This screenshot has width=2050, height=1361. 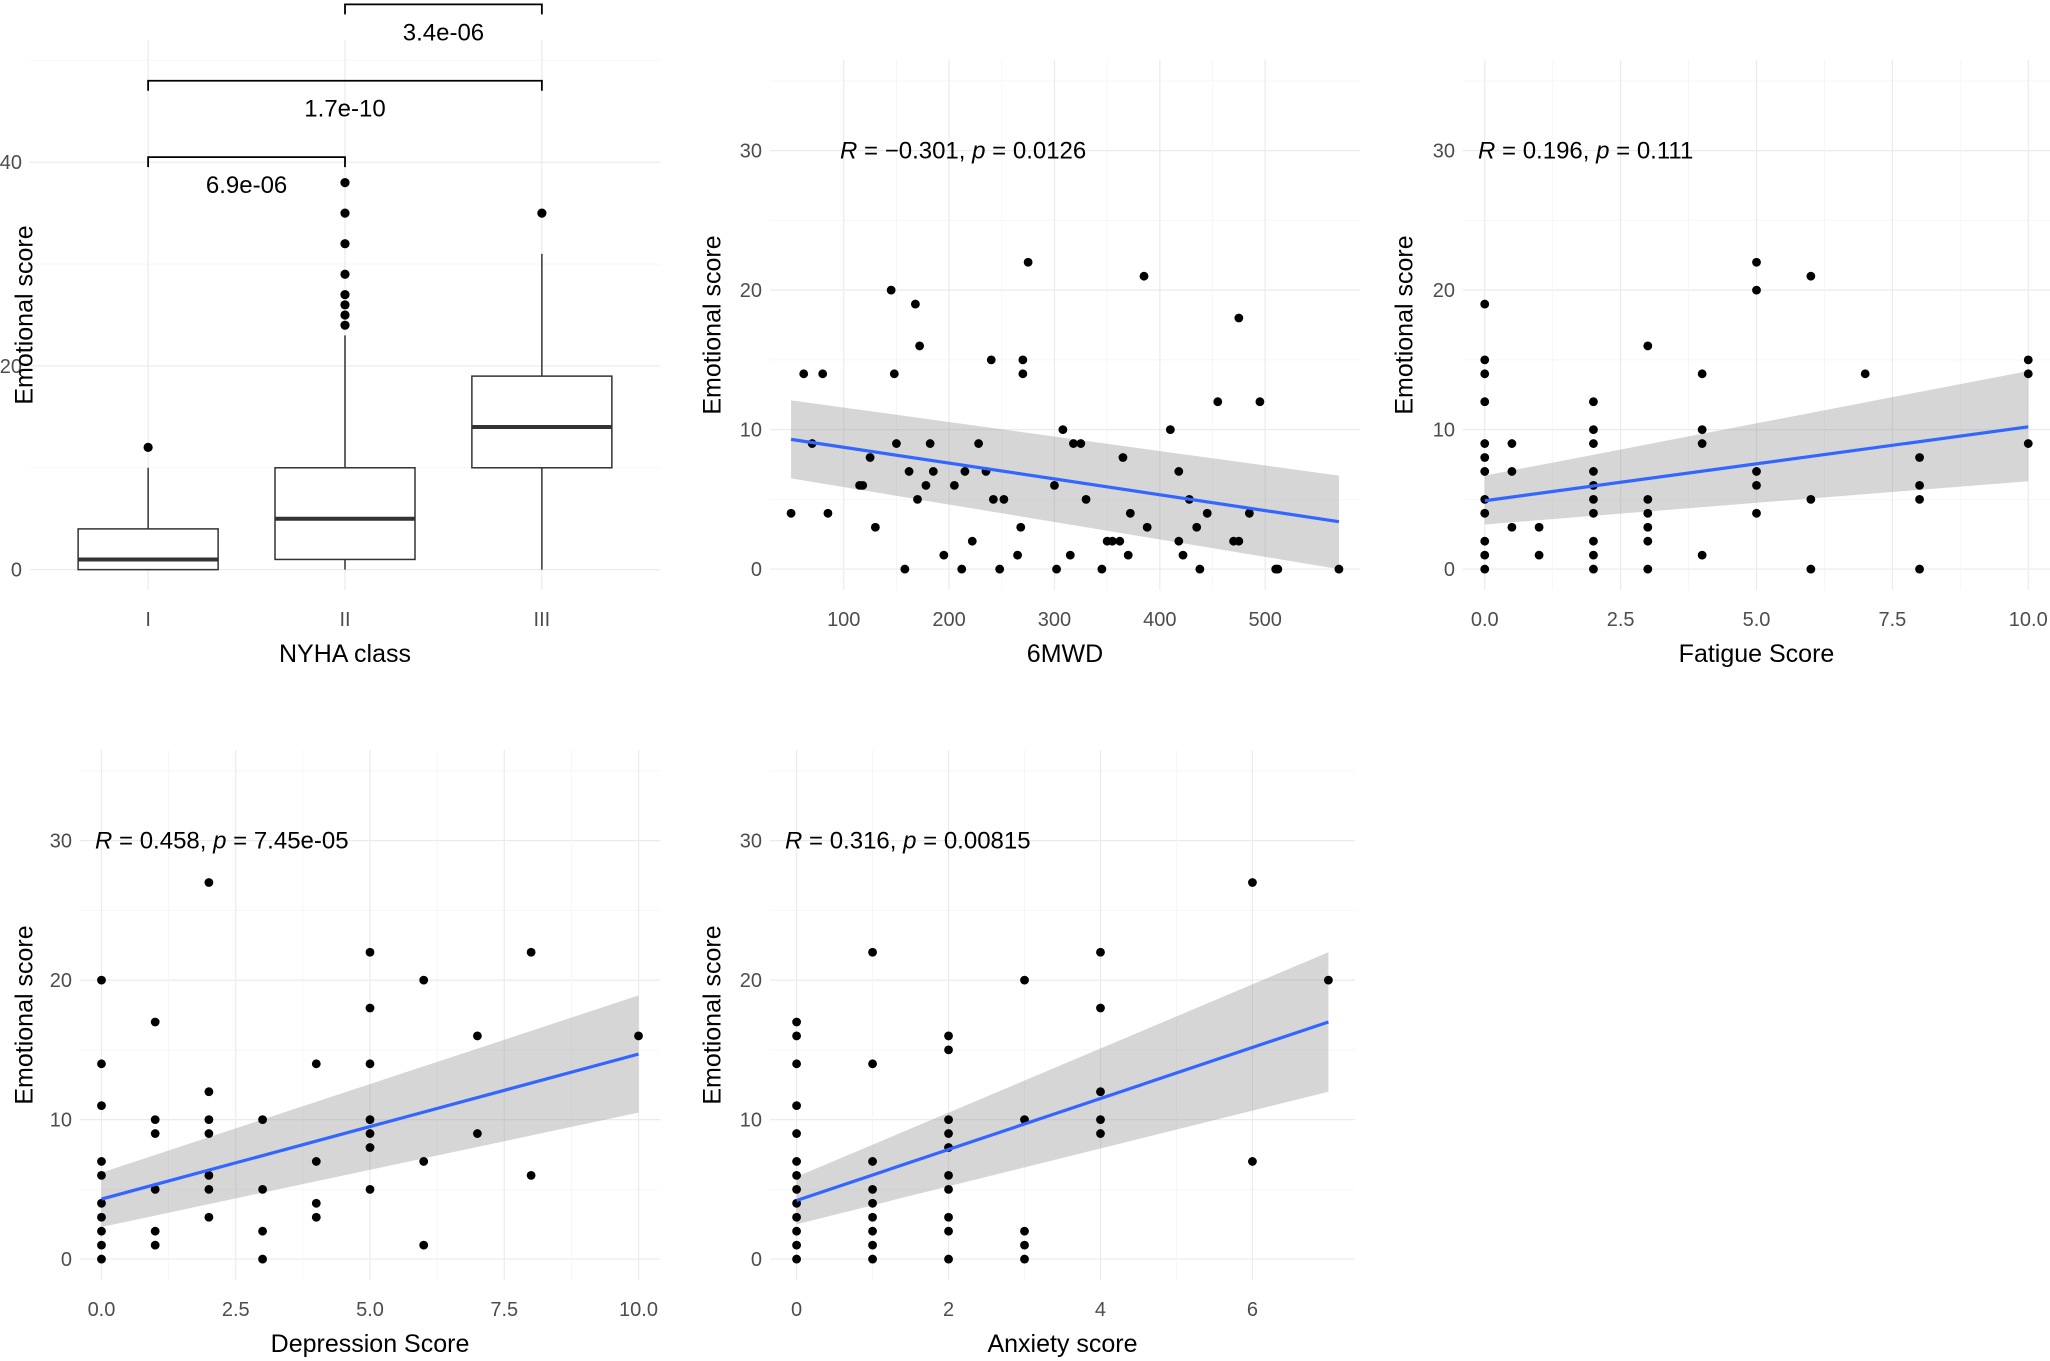 I want to click on x-tick-label: 7.5, so click(x=504, y=1310).